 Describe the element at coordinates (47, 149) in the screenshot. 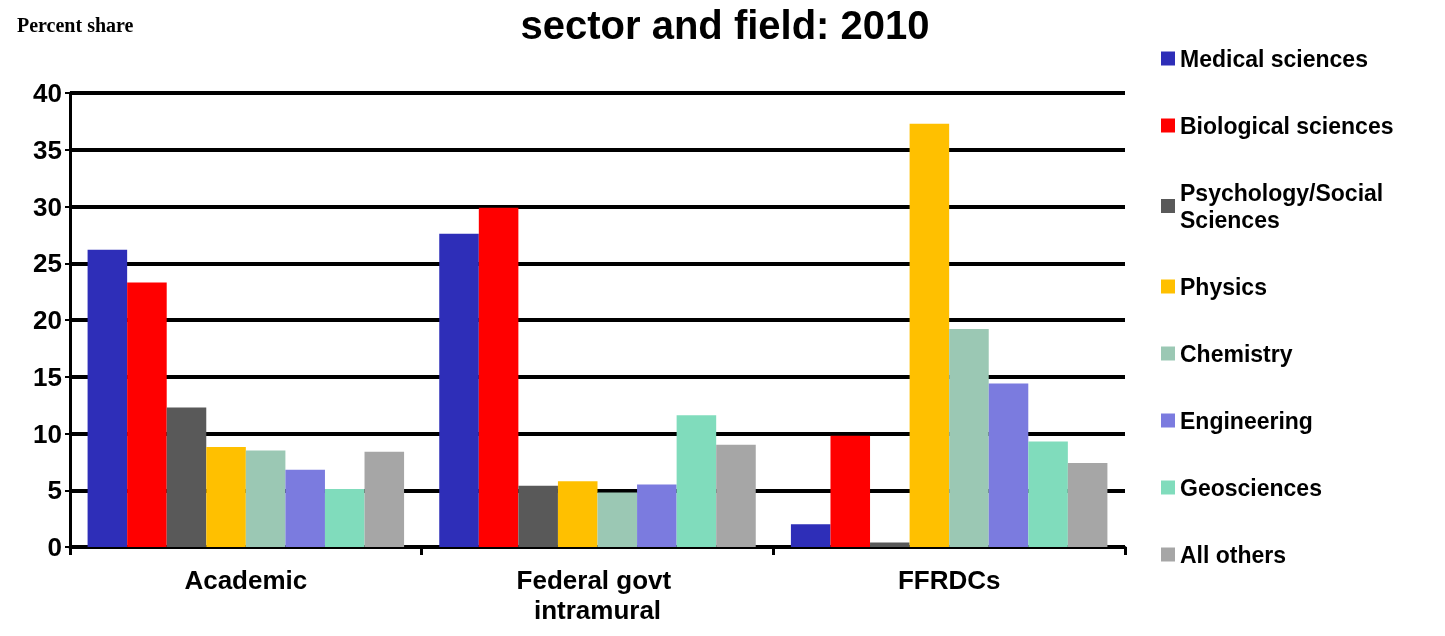

I see `y-tick-label: 35` at that location.